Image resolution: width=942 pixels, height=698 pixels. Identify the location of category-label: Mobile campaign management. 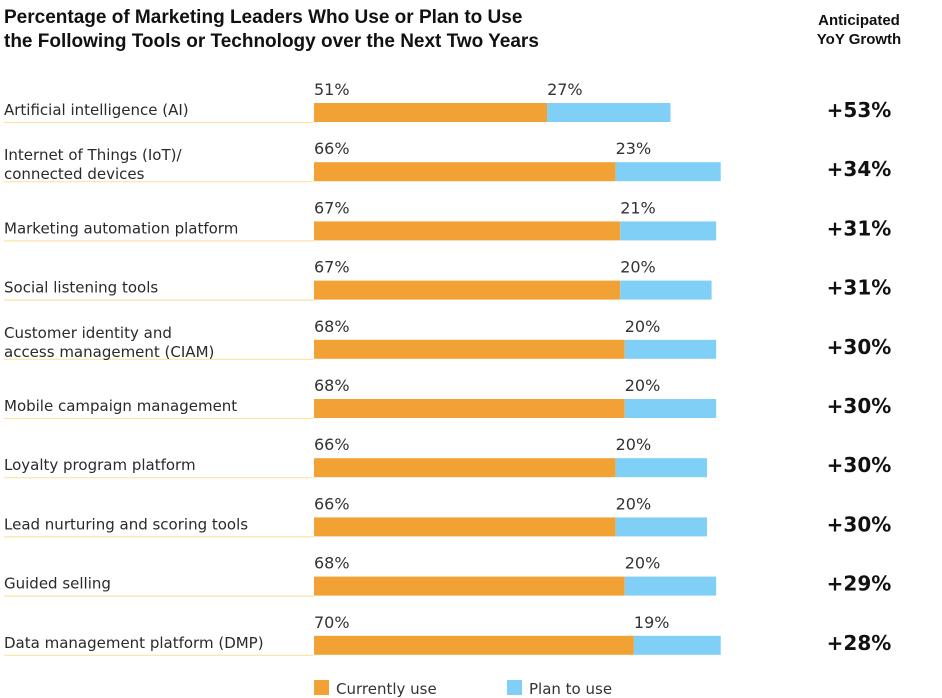
(120, 406).